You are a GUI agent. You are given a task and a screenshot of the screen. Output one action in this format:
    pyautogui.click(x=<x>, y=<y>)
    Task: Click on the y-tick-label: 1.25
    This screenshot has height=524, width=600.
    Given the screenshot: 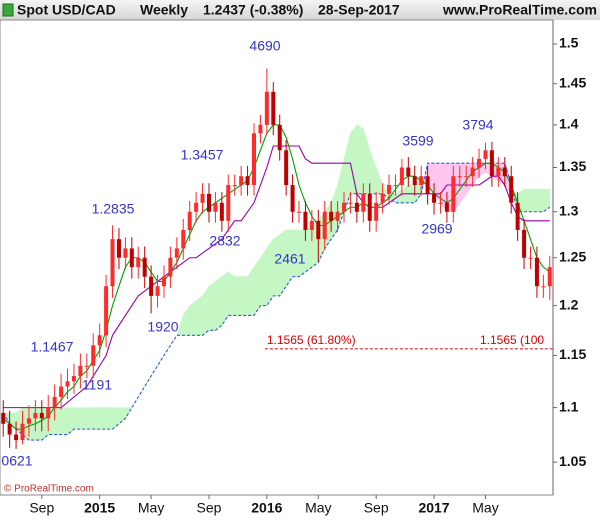 What is the action you would take?
    pyautogui.click(x=572, y=256)
    